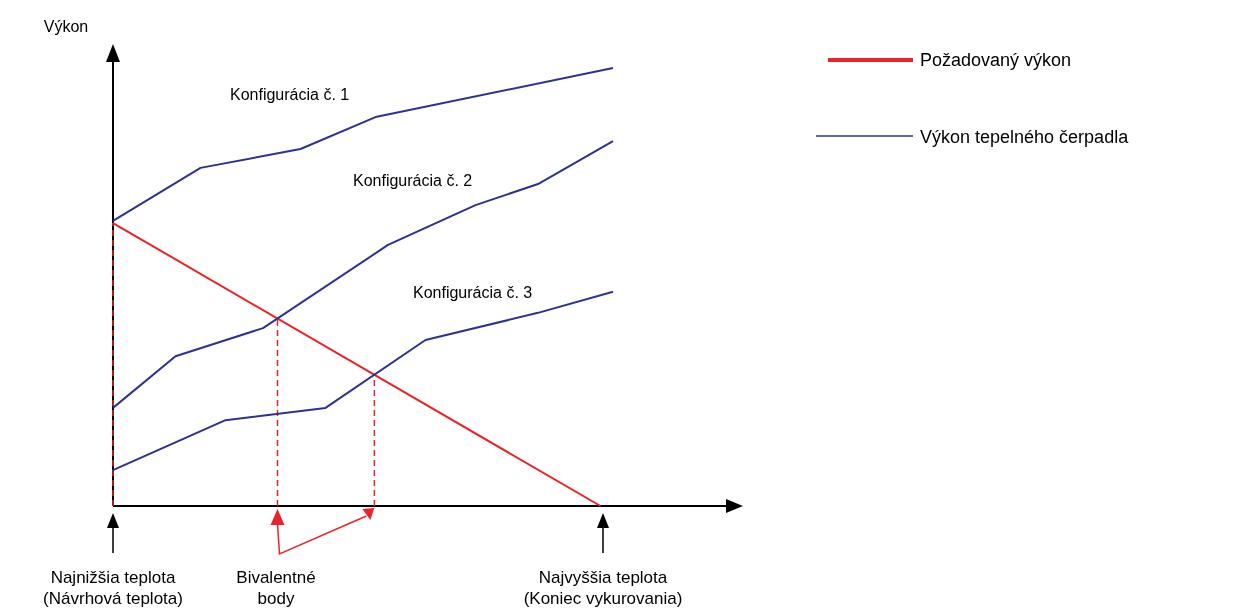 This screenshot has width=1244, height=612. What do you see at coordinates (473, 292) in the screenshot?
I see `series-label: Konfigurácia č. 3` at bounding box center [473, 292].